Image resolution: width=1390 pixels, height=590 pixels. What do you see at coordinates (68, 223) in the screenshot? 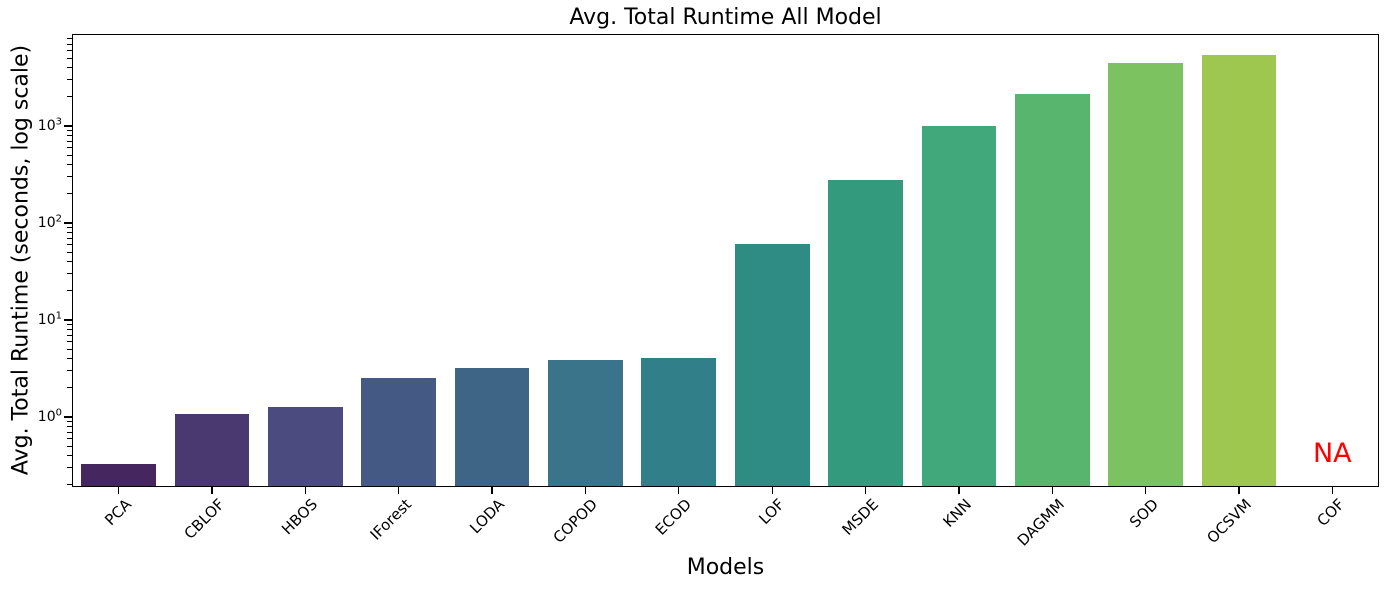
I see `y-tick-10e2` at bounding box center [68, 223].